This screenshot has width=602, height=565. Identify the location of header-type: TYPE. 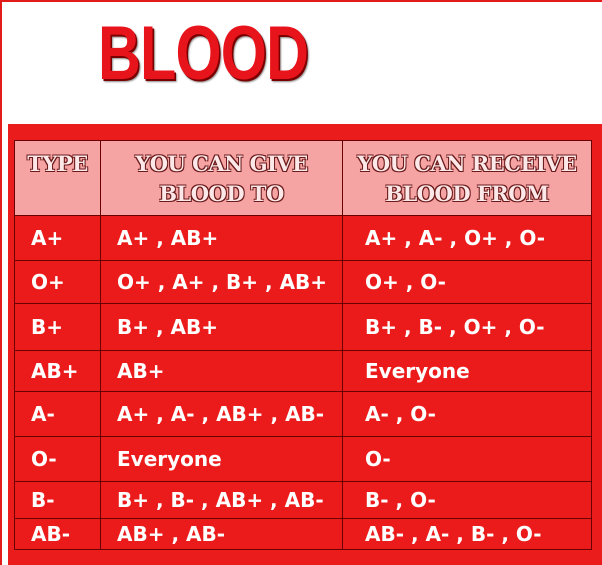
(57, 178).